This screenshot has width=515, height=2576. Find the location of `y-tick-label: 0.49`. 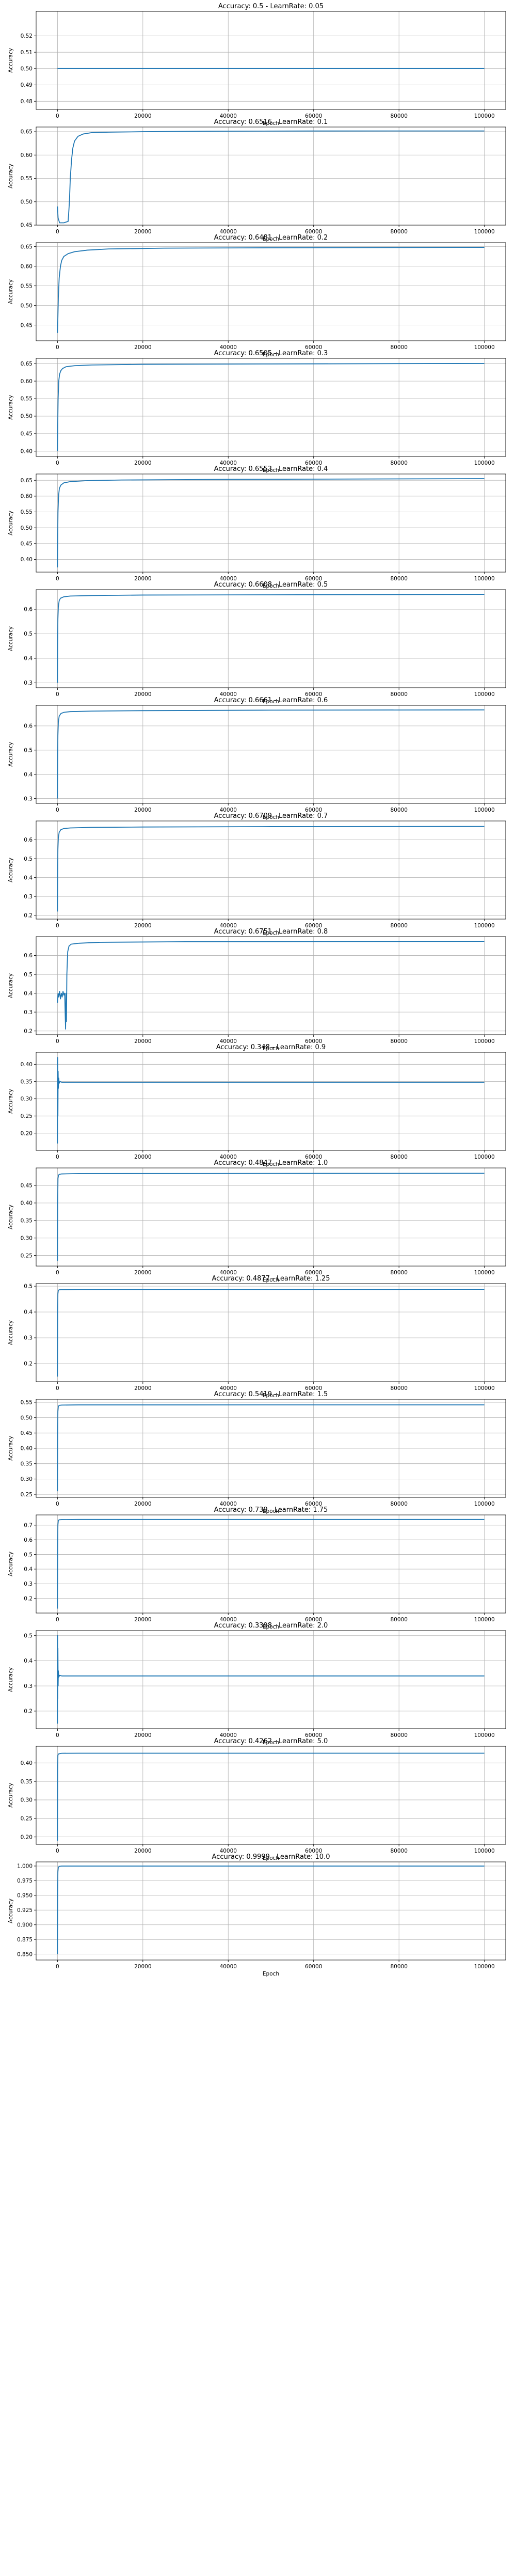

y-tick-label: 0.49 is located at coordinates (27, 85).